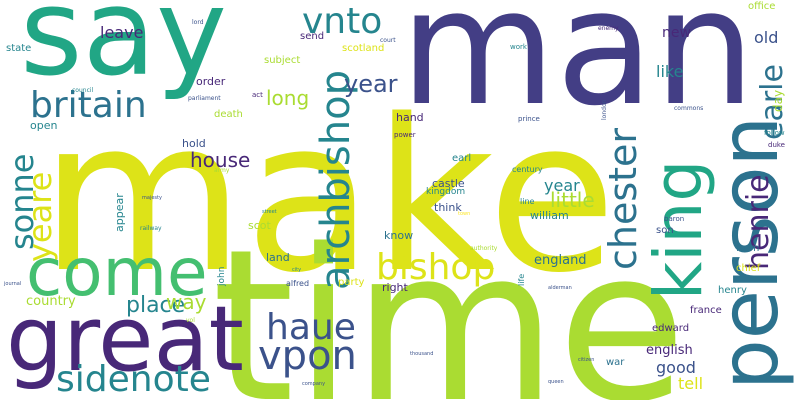  Describe the element at coordinates (269, 212) in the screenshot. I see `word: street` at that location.